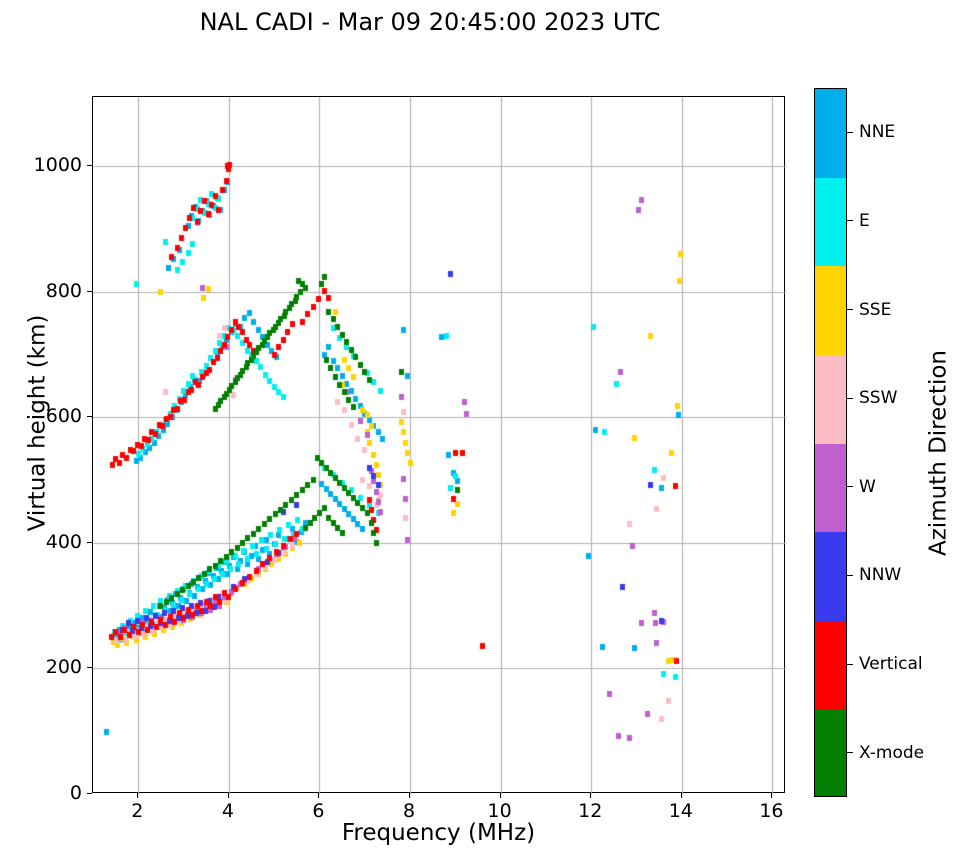 The image size is (958, 857). I want to click on colorbar-band-x-mode, so click(830, 752).